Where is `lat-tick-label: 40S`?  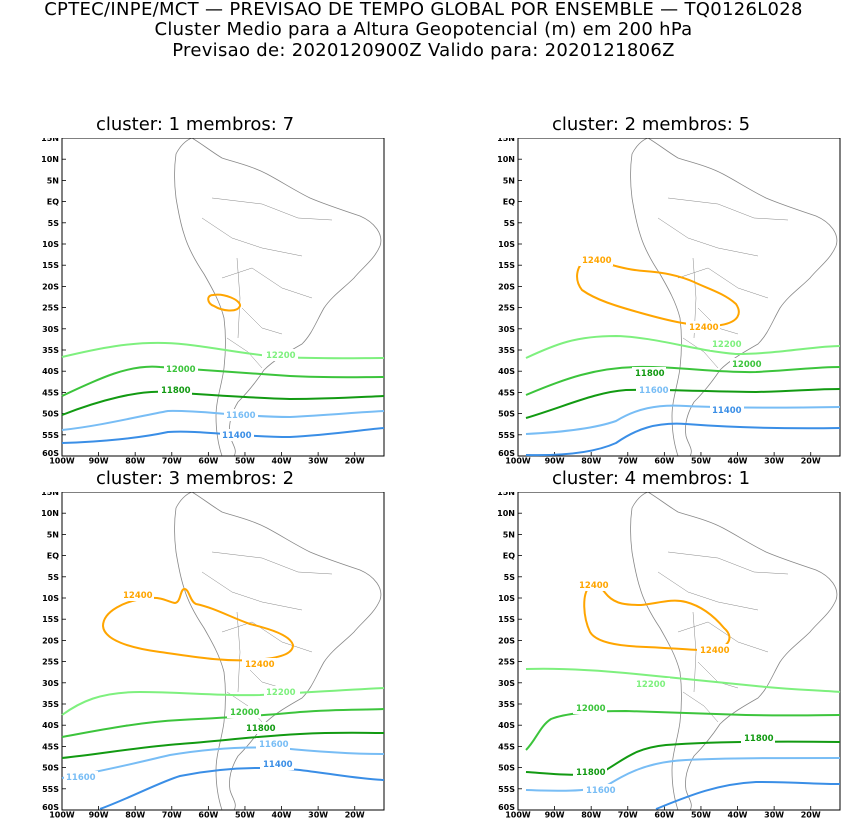 lat-tick-label: 40S is located at coordinates (506, 371).